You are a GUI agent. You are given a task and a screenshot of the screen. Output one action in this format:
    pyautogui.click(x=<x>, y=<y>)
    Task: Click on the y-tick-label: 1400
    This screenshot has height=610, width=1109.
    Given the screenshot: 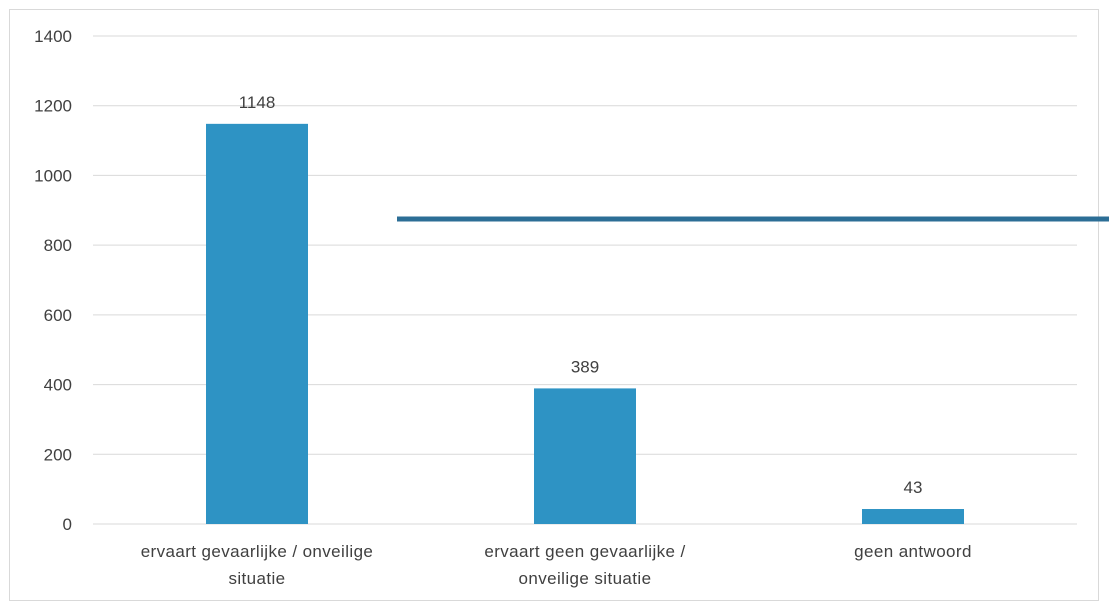 What is the action you would take?
    pyautogui.click(x=53, y=36)
    